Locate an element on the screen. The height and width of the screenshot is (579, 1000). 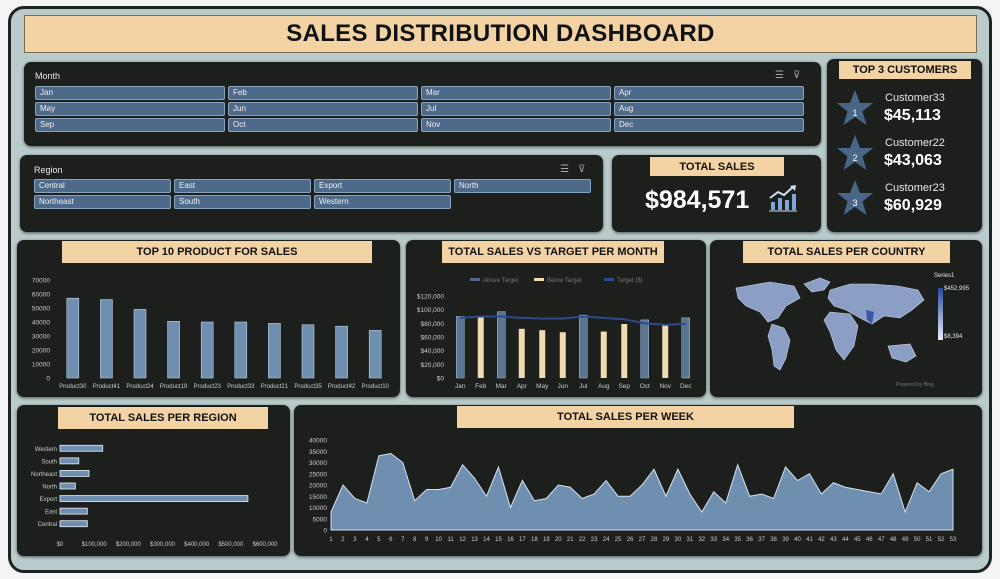
y-tick-label: $80,000 is located at coordinates (433, 324).